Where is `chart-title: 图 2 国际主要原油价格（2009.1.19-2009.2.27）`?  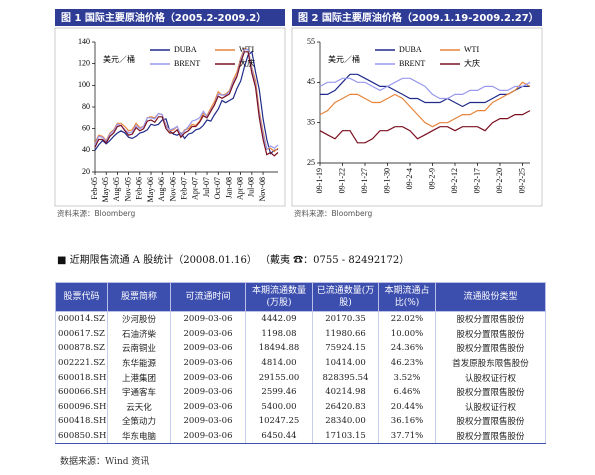 chart-title: 图 2 国际主要原油价格（2009.1.19-2009.2.27） is located at coordinates (418, 17).